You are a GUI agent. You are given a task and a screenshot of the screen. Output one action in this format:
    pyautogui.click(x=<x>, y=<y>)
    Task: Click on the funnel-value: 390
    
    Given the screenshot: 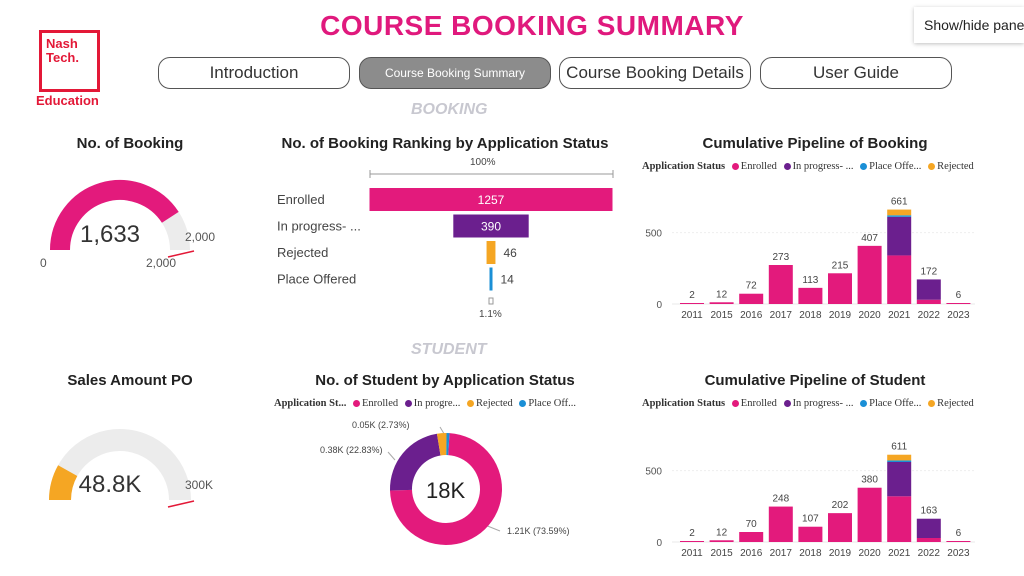 What is the action you would take?
    pyautogui.click(x=491, y=227)
    